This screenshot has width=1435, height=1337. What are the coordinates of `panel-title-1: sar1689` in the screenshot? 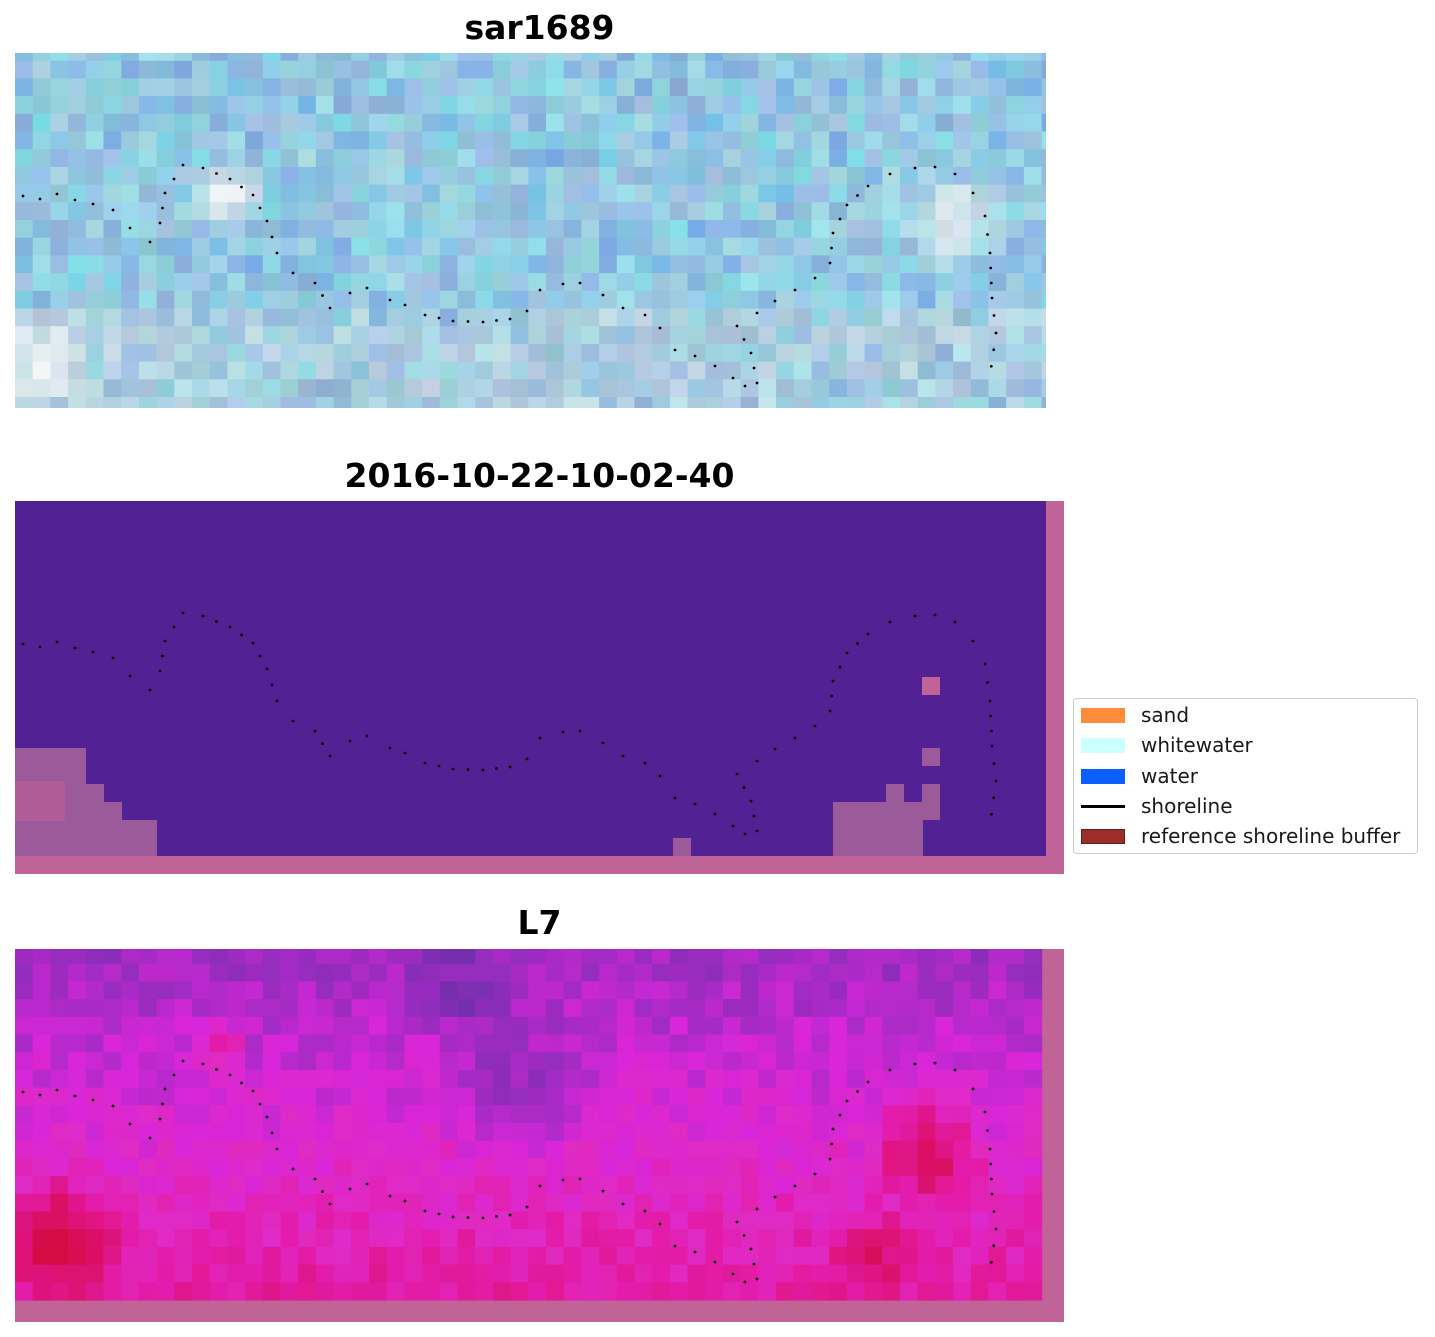 It's located at (539, 27).